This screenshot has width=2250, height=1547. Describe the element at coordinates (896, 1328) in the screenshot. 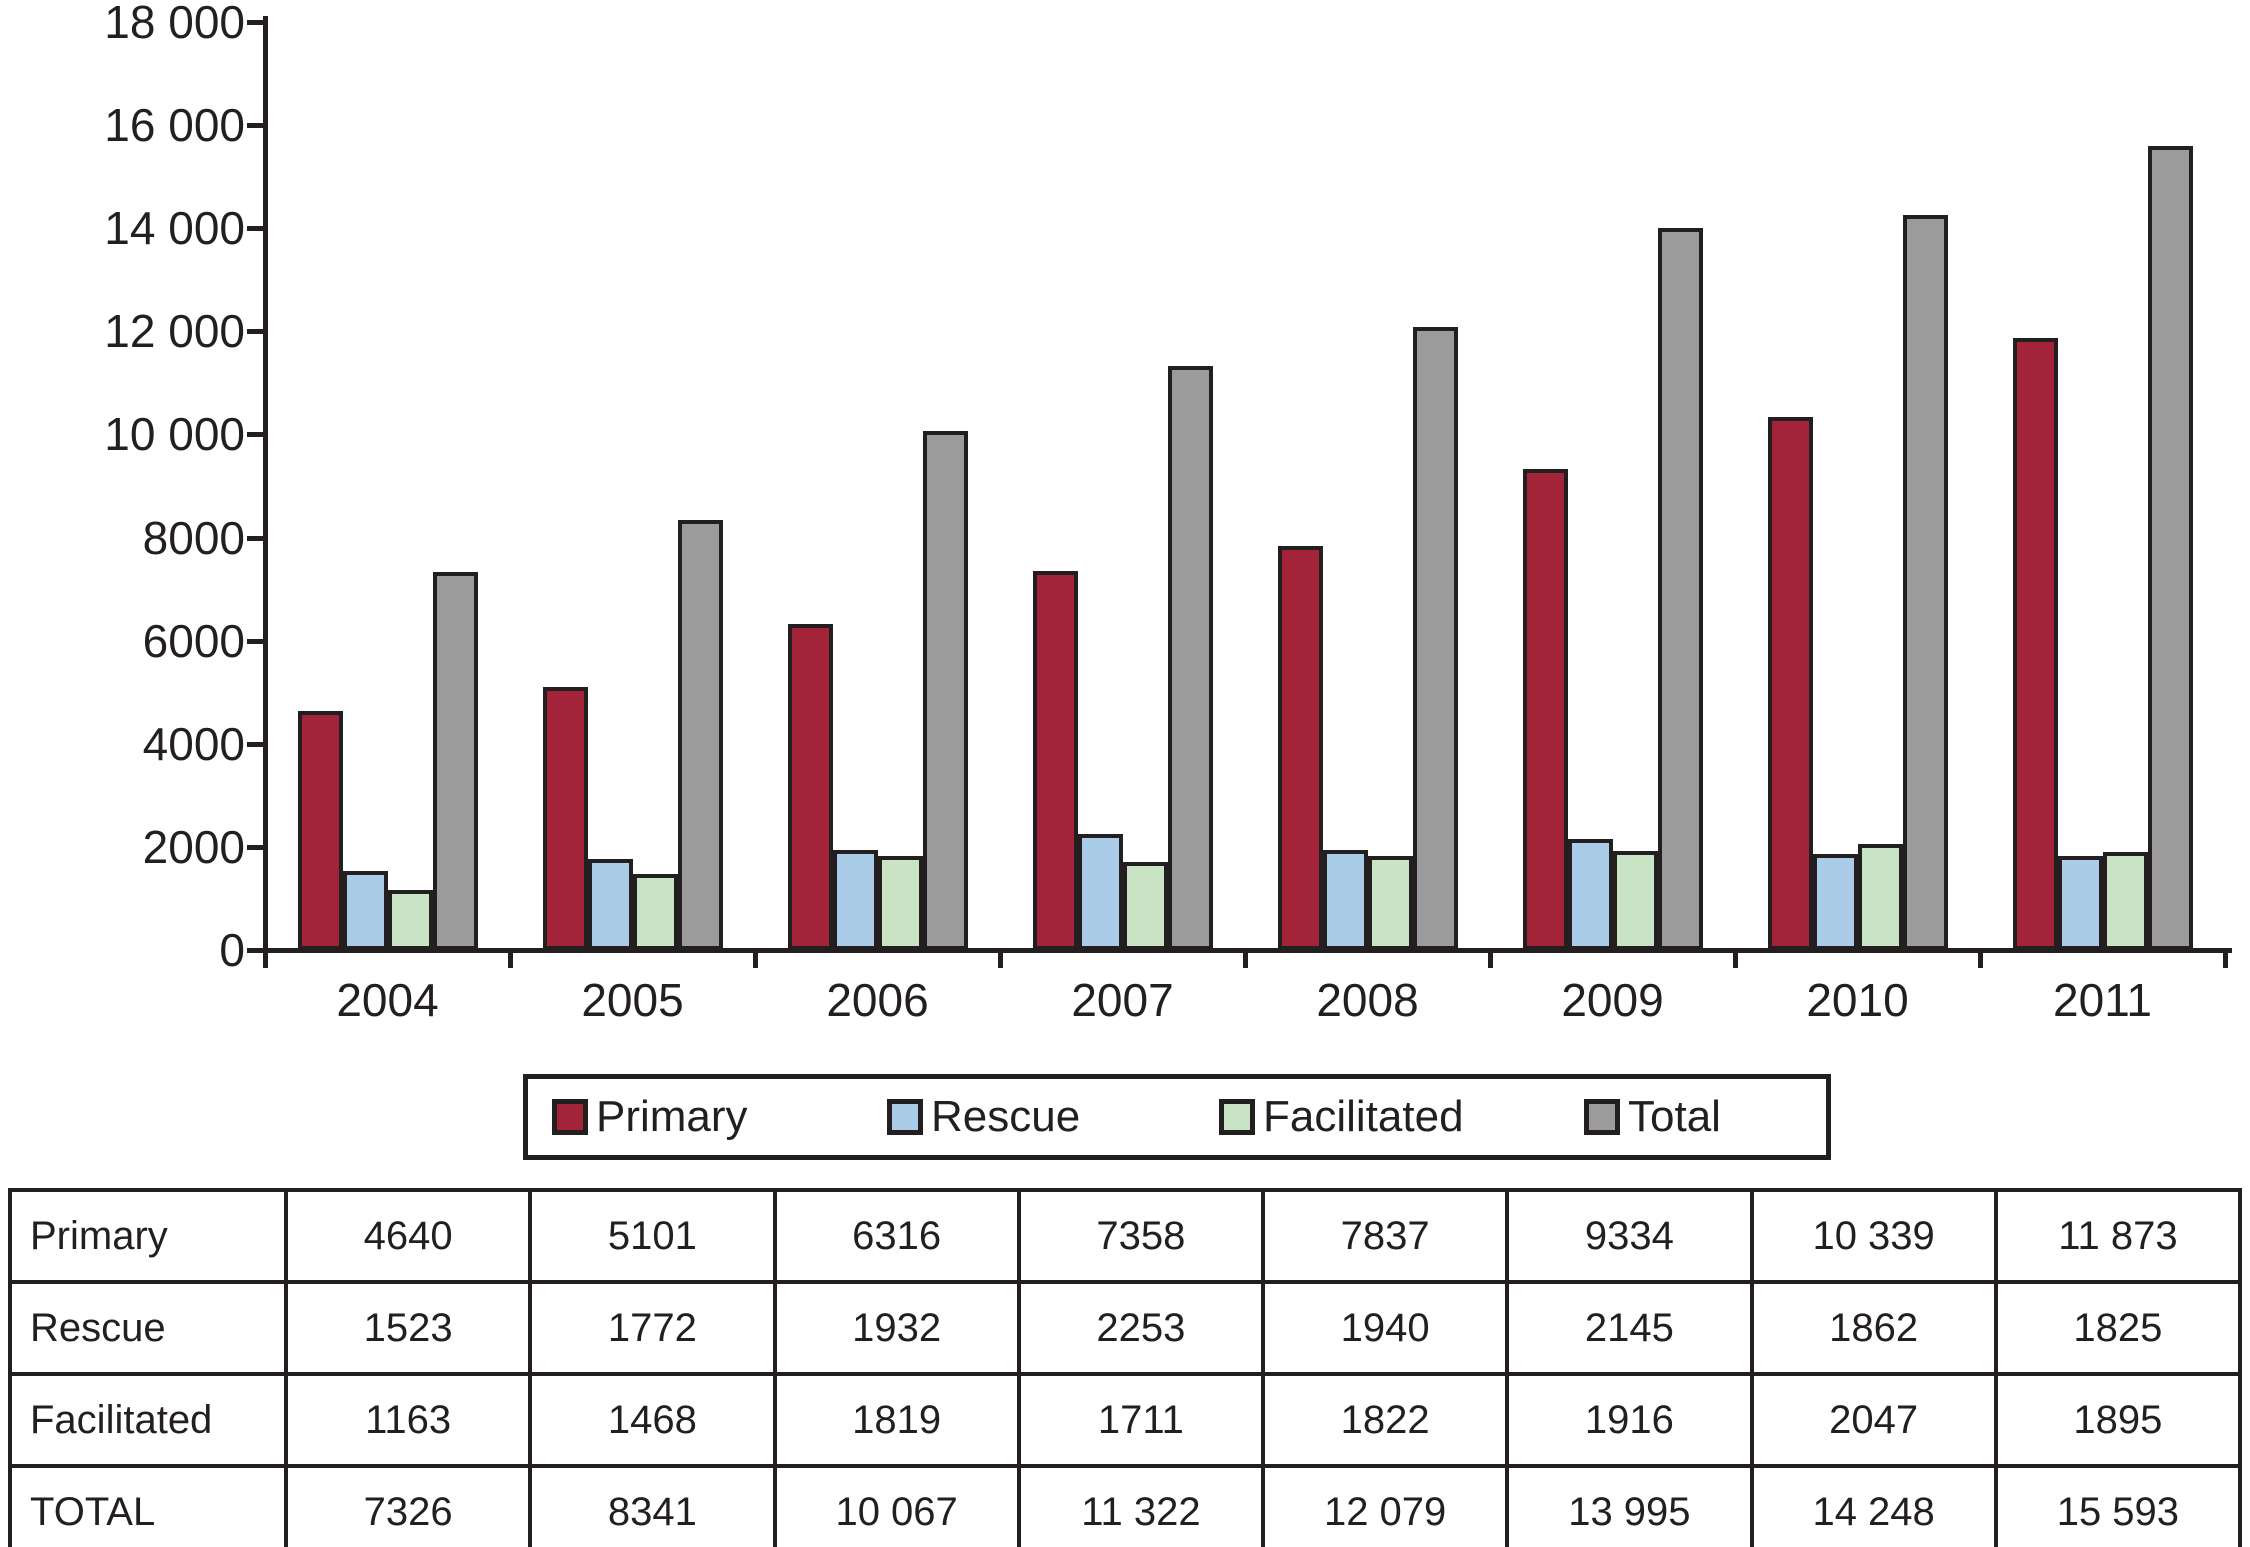

I see `table-cell: 1932` at that location.